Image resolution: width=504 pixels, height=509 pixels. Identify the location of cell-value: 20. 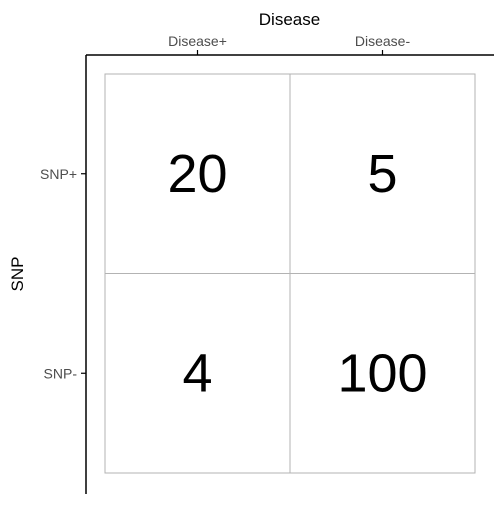
(197, 174).